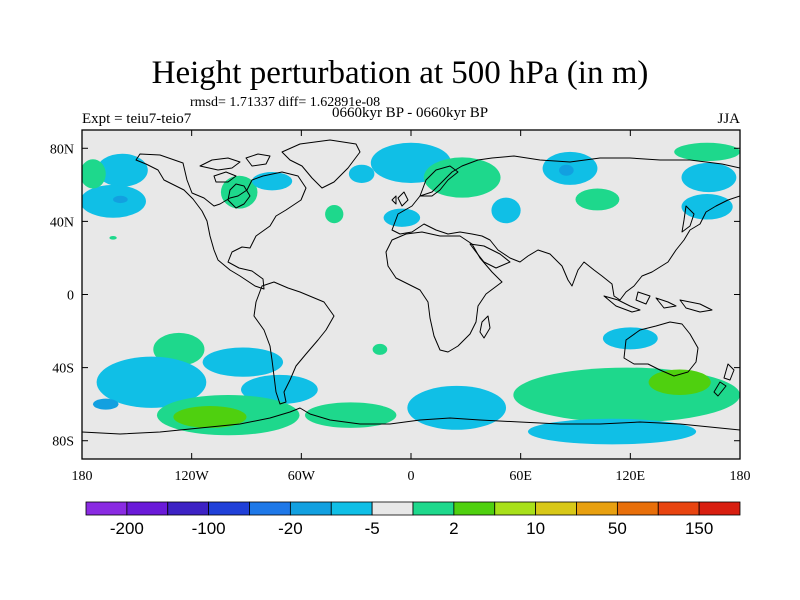 Image resolution: width=800 pixels, height=600 pixels. I want to click on period-label: 0660kyr BP - 0660kyr BP, so click(410, 113).